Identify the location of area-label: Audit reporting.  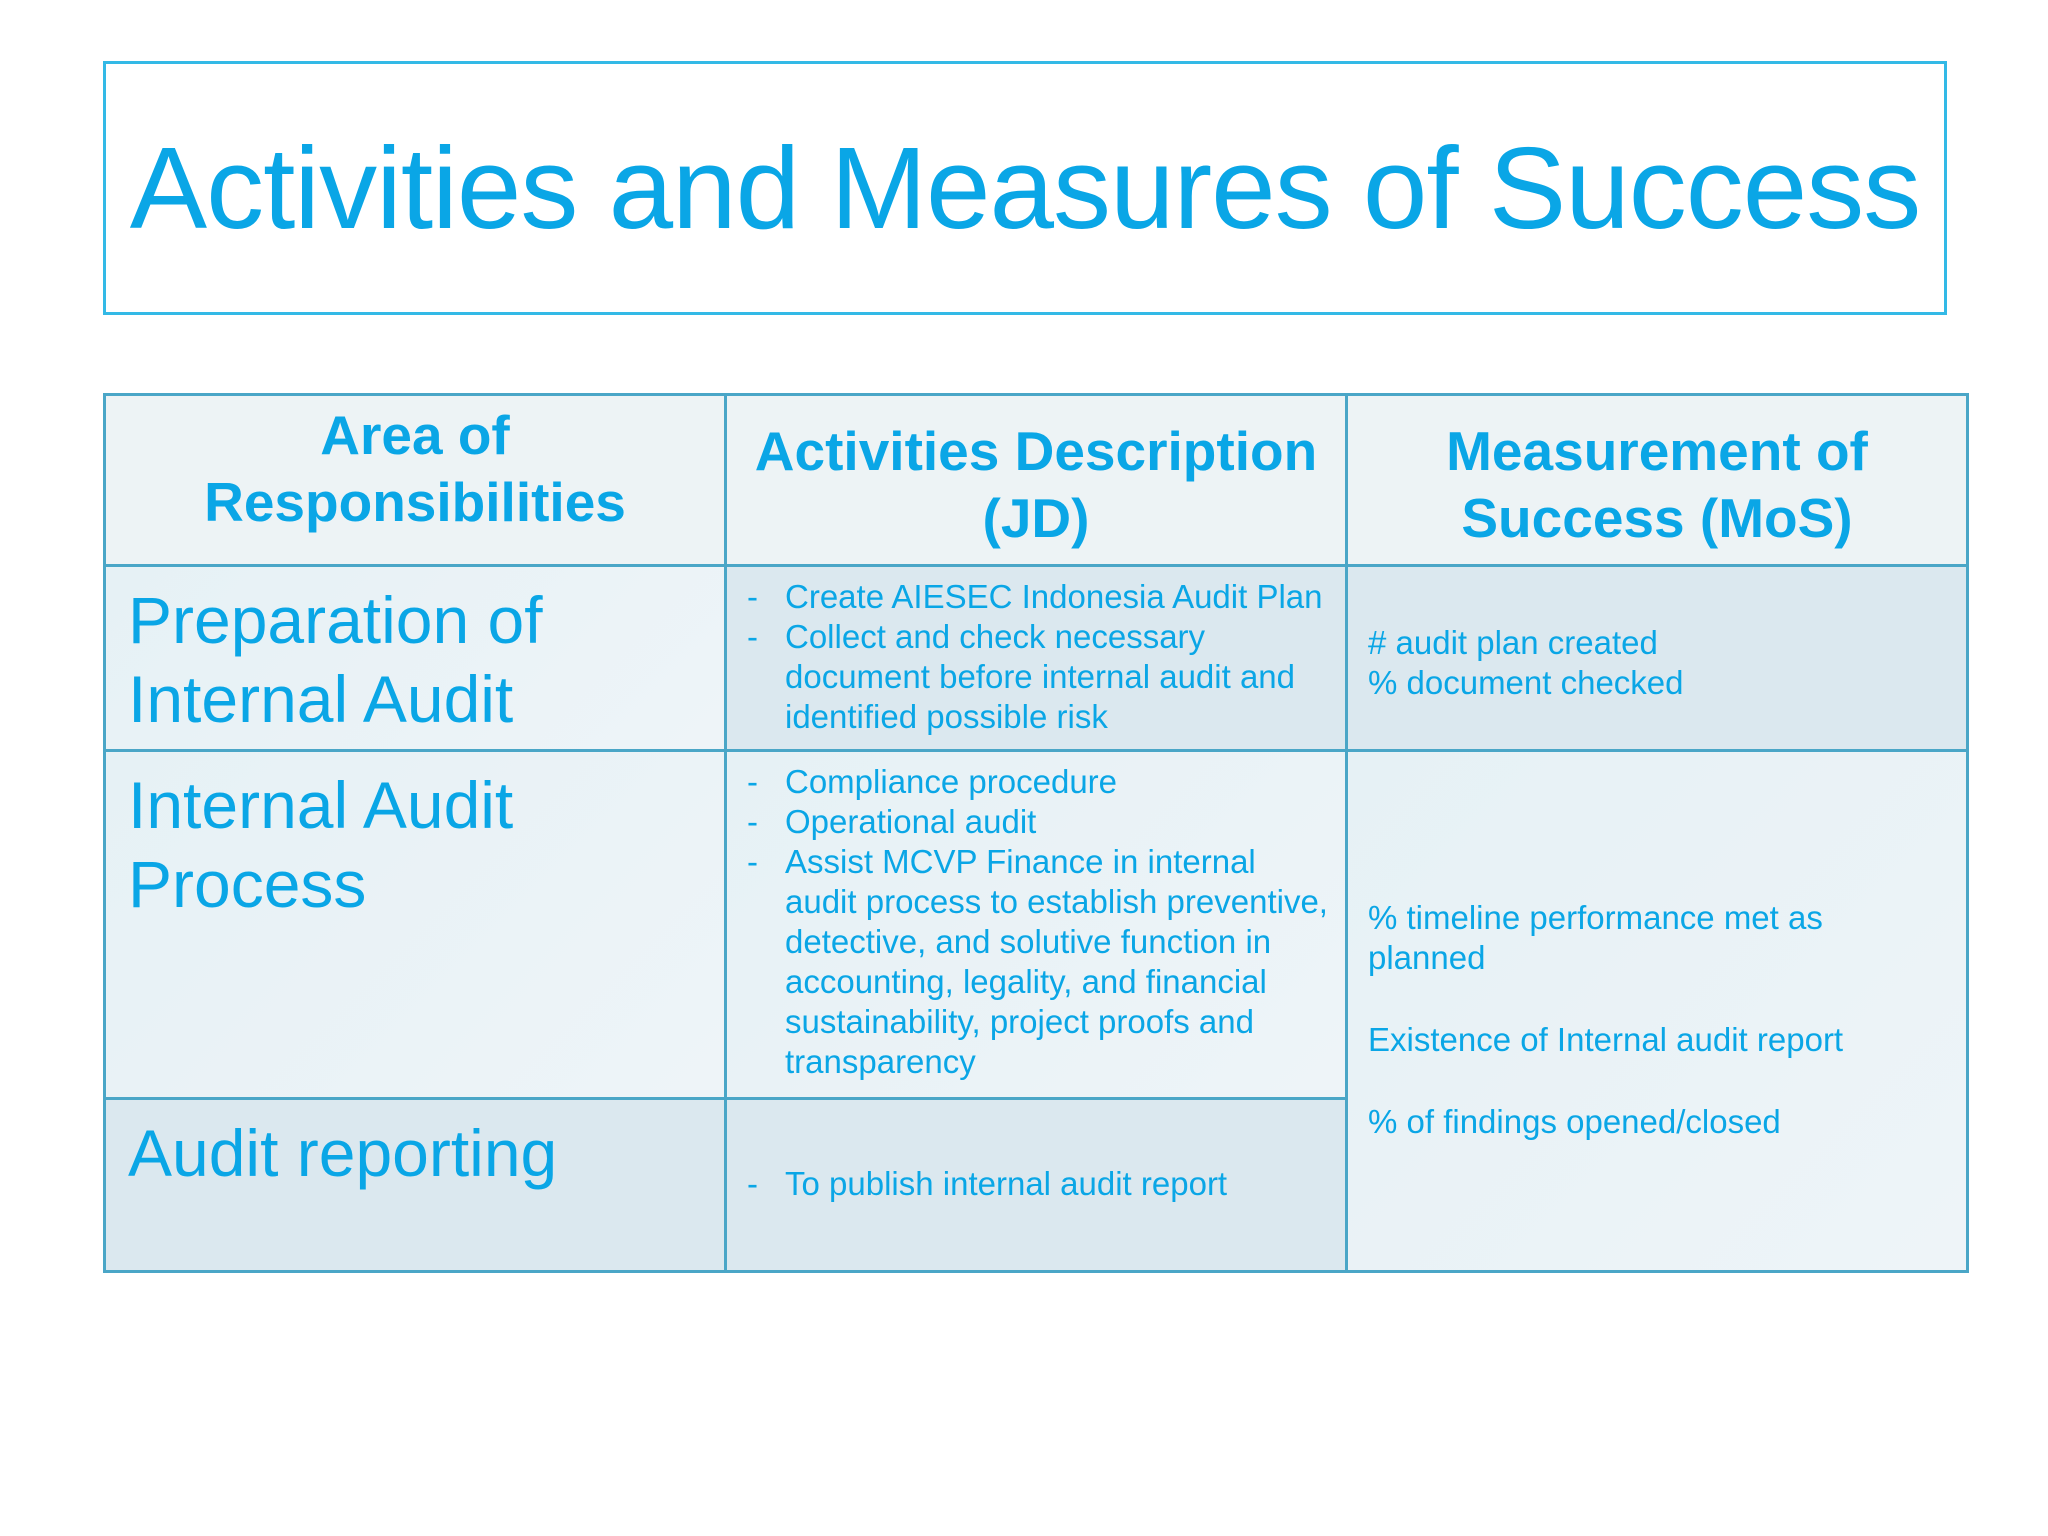
(343, 1153).